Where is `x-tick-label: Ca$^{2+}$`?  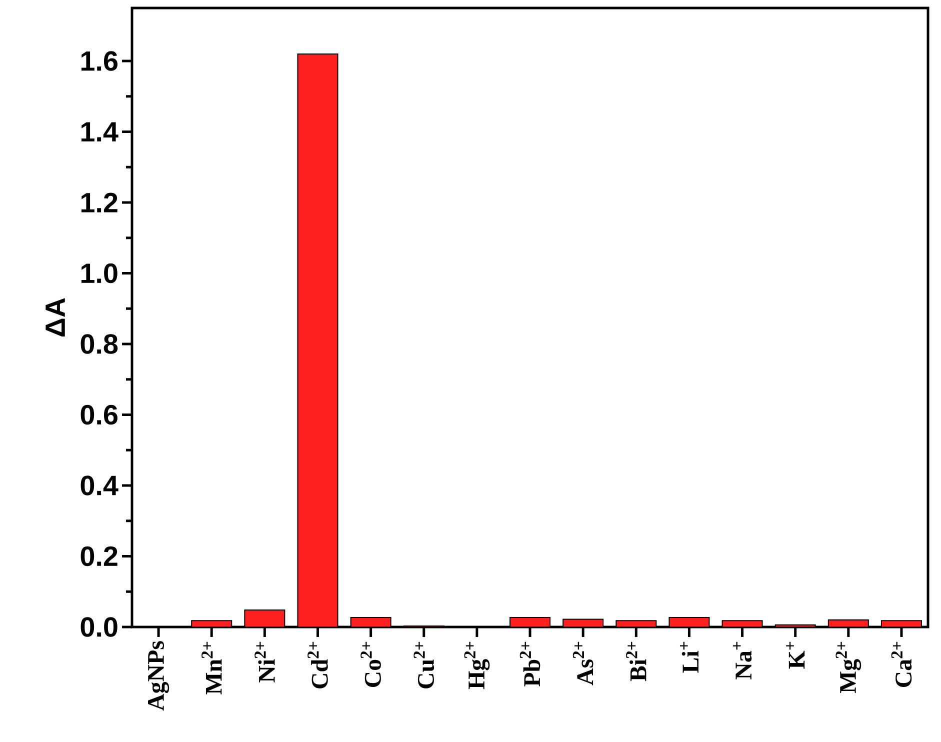 x-tick-label: Ca$^{2+}$ is located at coordinates (901, 664).